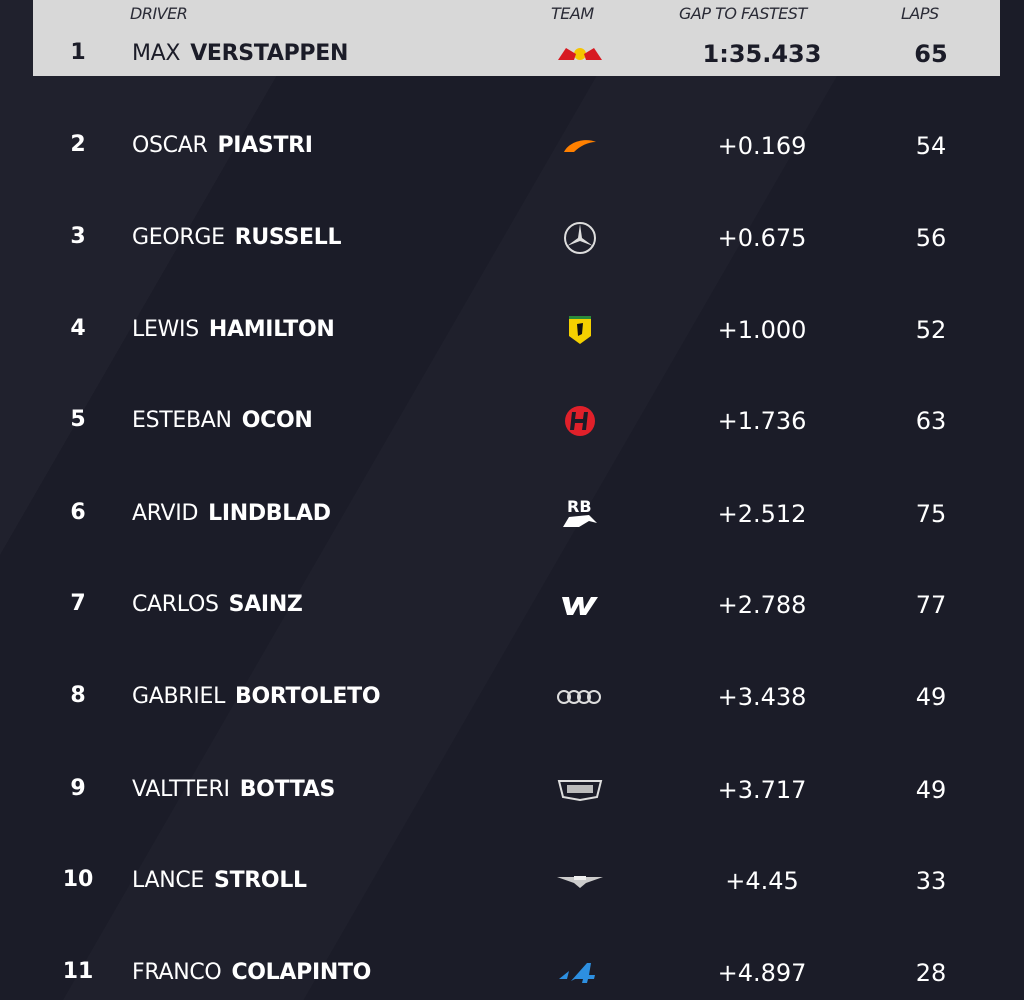 This screenshot has width=1024, height=1000. Describe the element at coordinates (78, 144) in the screenshot. I see `position: 2` at that location.